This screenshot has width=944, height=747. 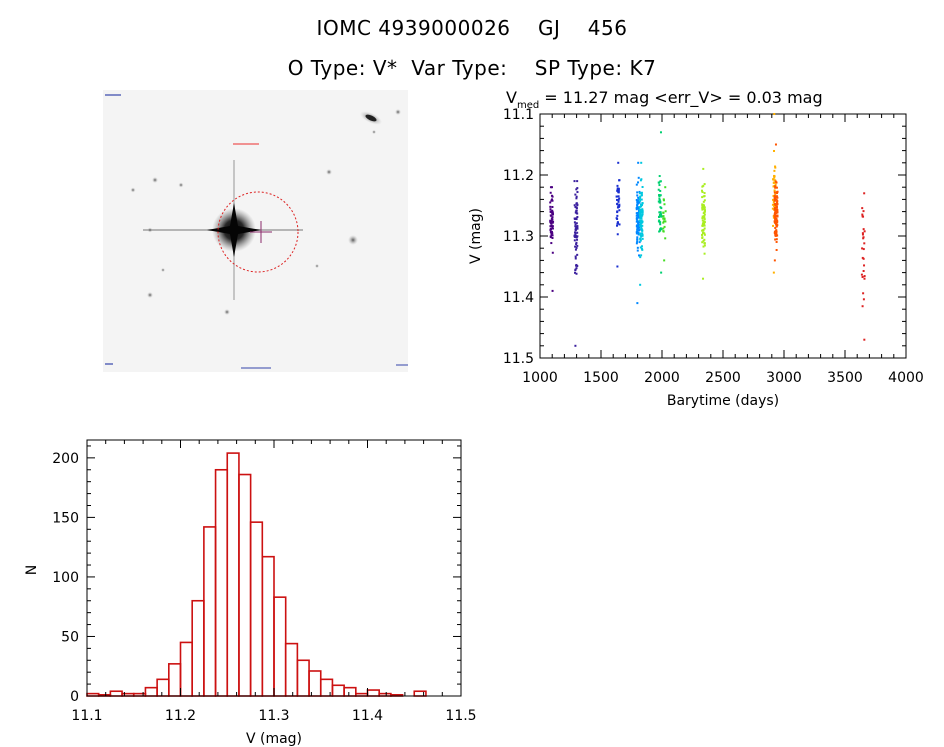 What do you see at coordinates (723, 401) in the screenshot?
I see `light-curve-xlabel: Barytime (days)` at bounding box center [723, 401].